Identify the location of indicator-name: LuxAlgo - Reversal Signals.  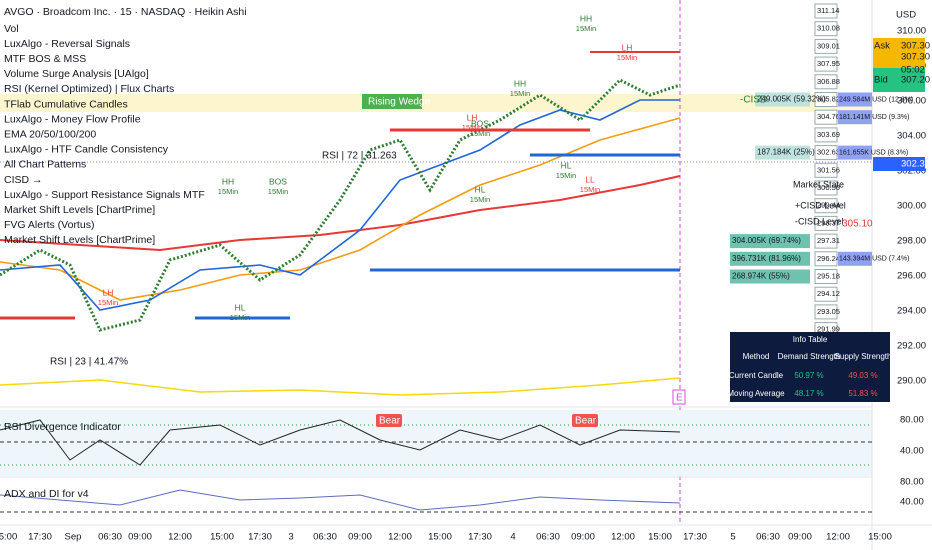
(67, 44).